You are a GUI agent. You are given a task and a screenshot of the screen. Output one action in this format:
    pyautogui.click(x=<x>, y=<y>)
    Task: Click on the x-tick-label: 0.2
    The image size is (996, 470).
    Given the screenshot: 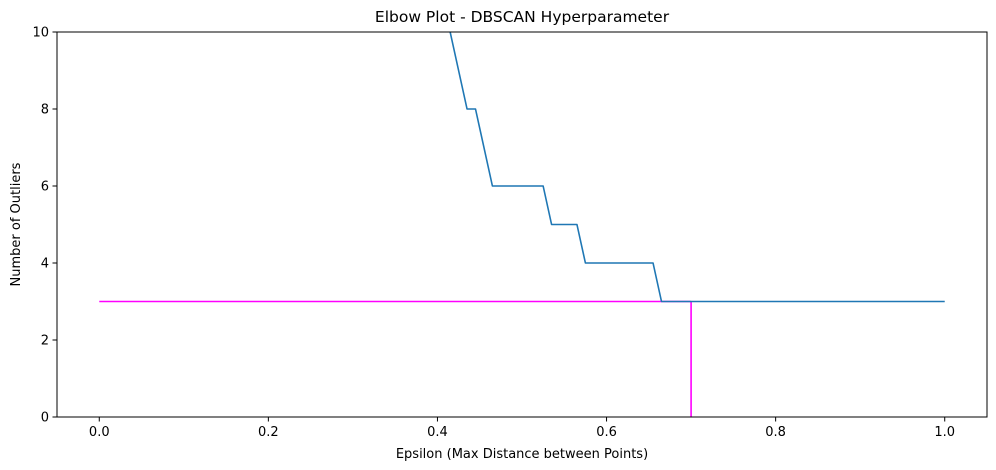 What is the action you would take?
    pyautogui.click(x=268, y=432)
    